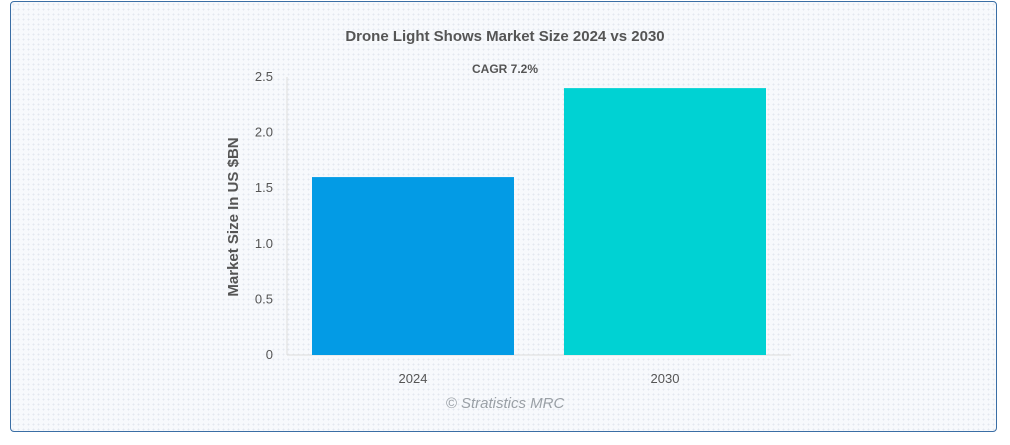 This screenshot has height=445, width=1010. What do you see at coordinates (413, 266) in the screenshot?
I see `bar-2024` at bounding box center [413, 266].